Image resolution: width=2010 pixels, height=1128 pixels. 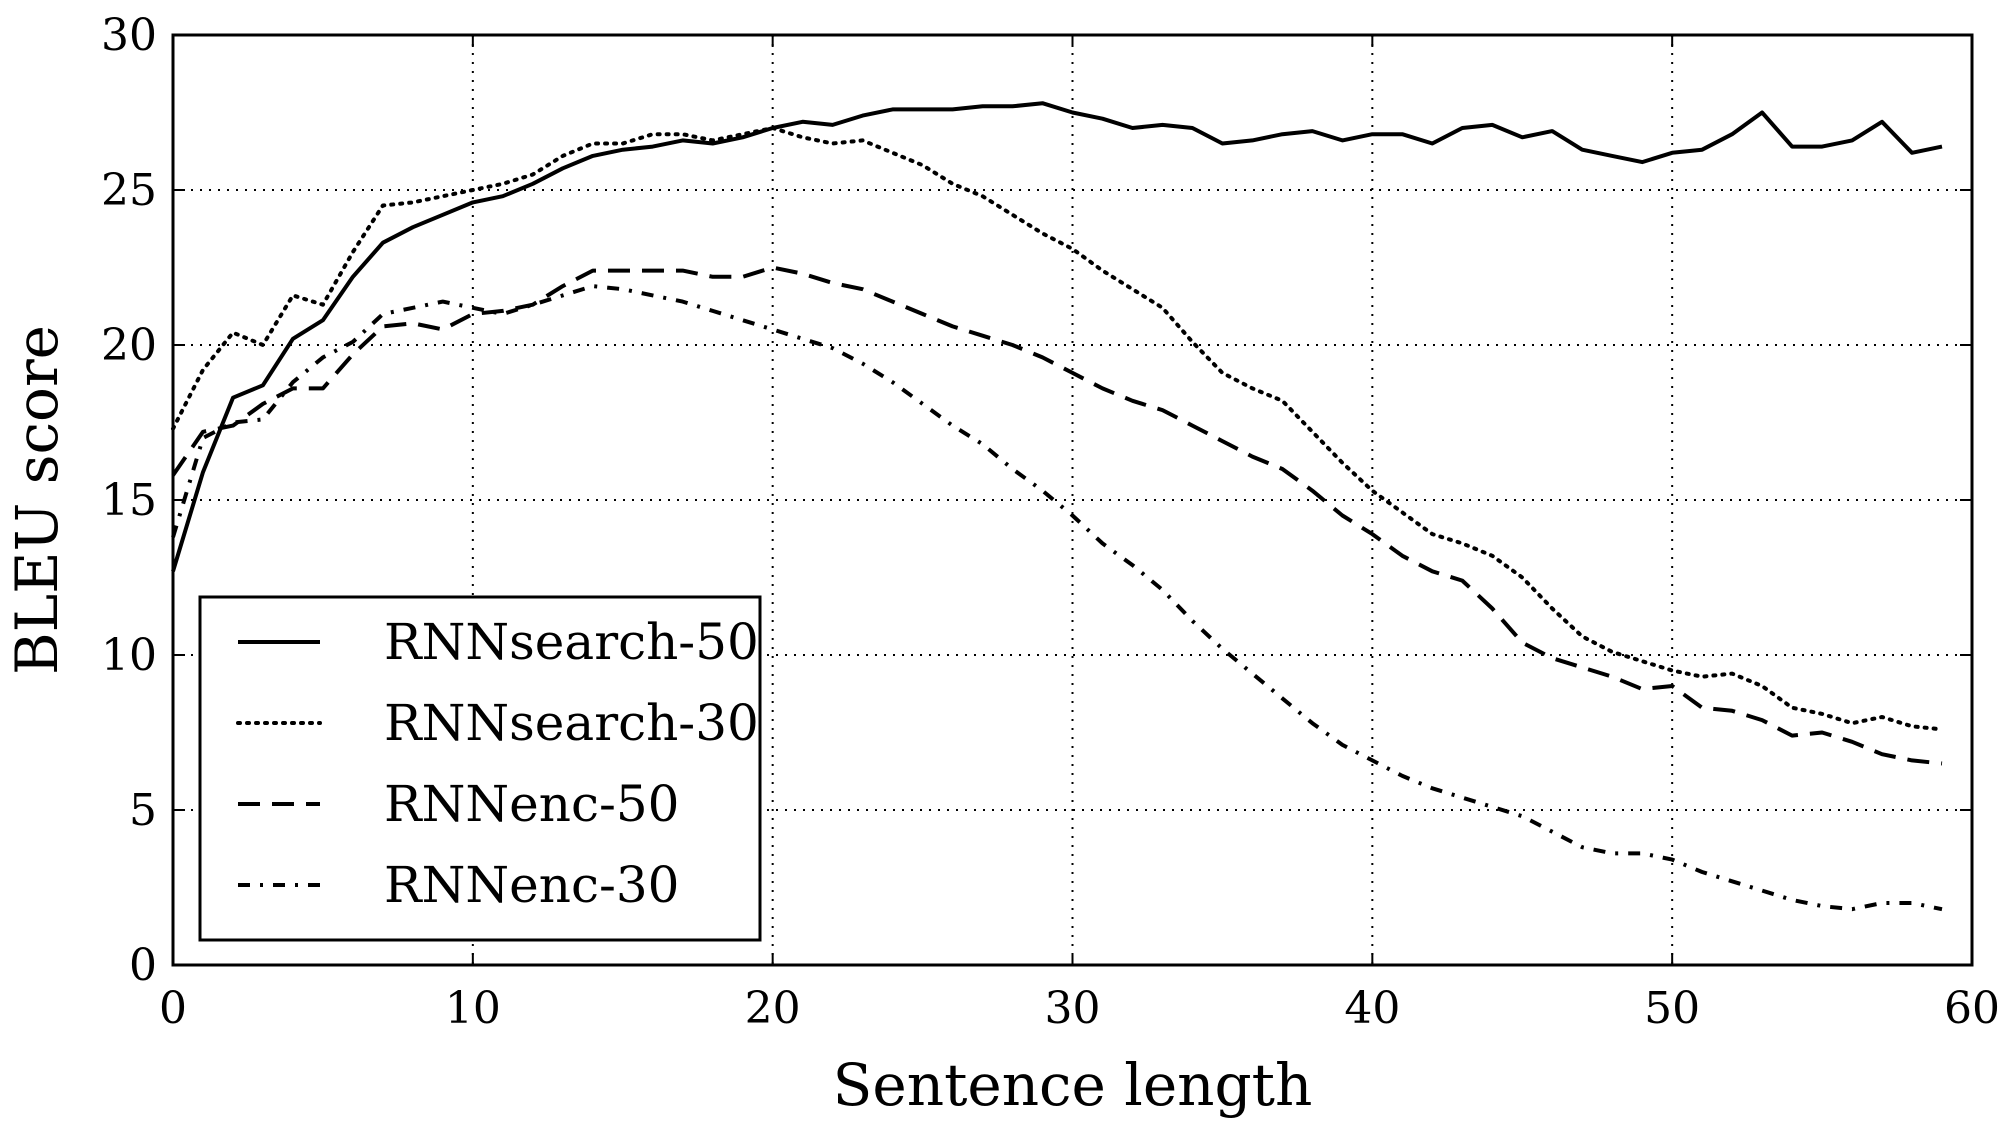 I want to click on y-tick-label: 5, so click(x=143, y=810).